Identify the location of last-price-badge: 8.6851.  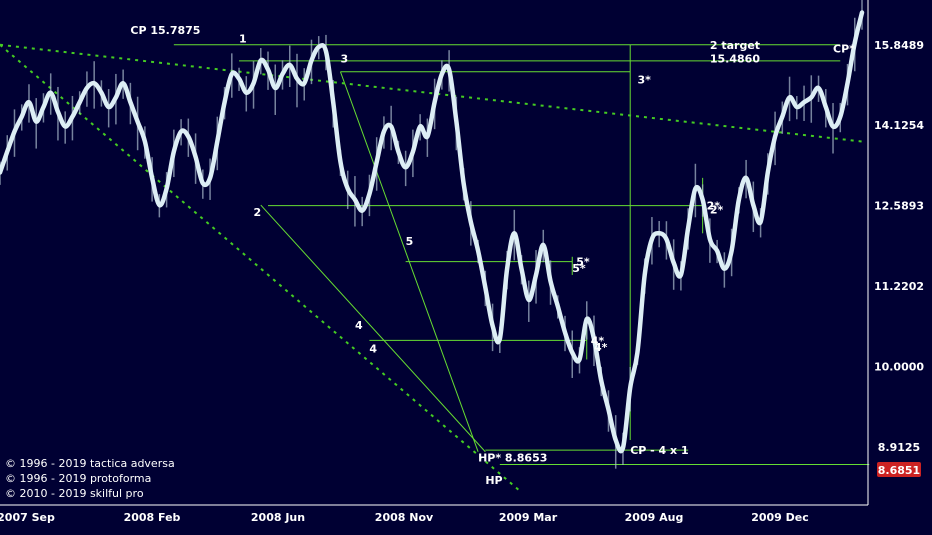
(899, 469).